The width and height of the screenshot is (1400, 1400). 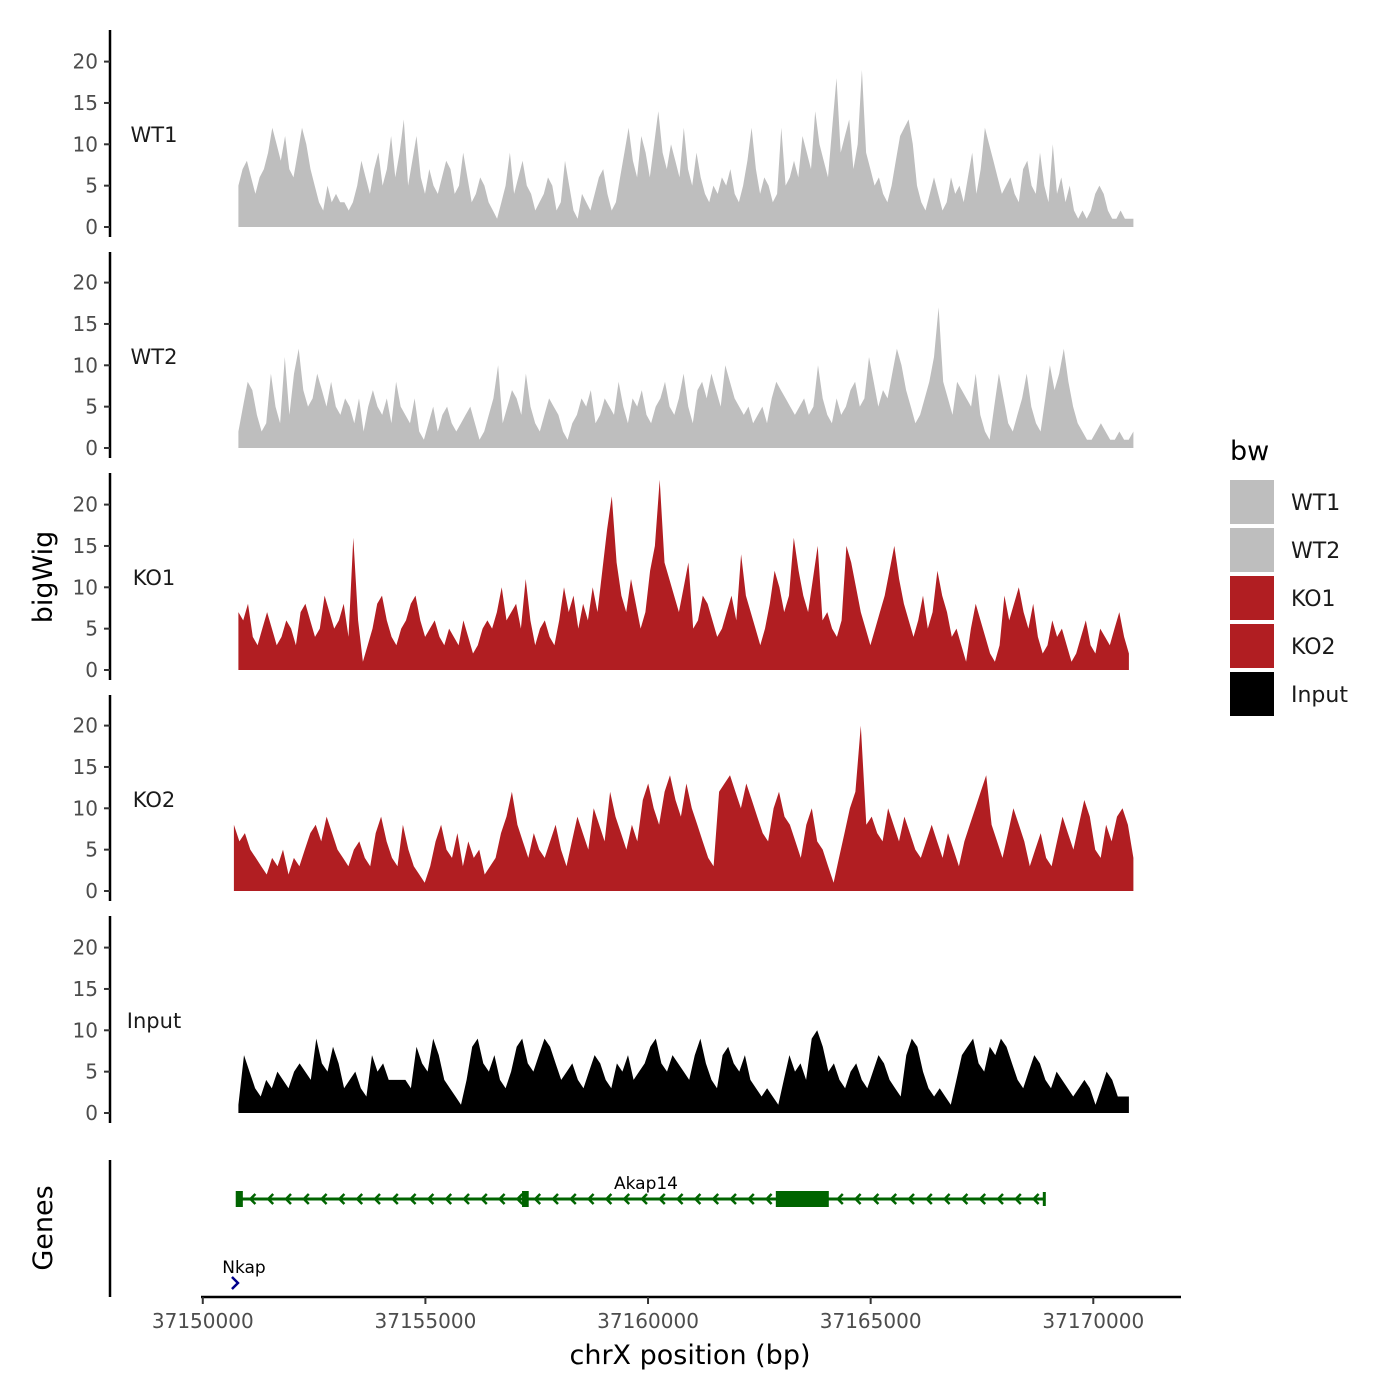 What do you see at coordinates (683, 808) in the screenshot?
I see `area-ko2` at bounding box center [683, 808].